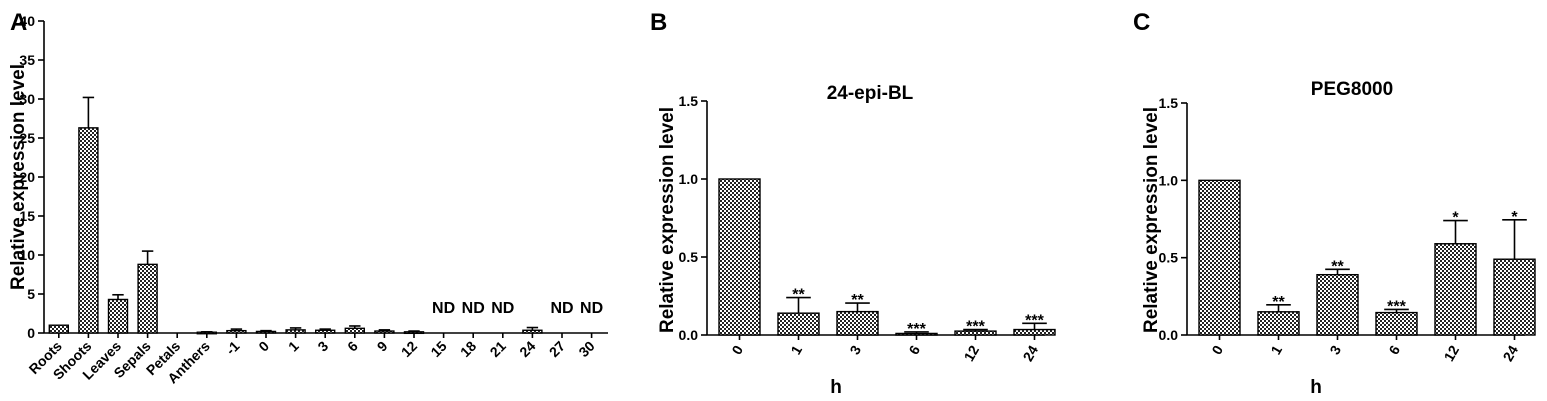 The width and height of the screenshot is (1547, 401). Describe the element at coordinates (586, 349) in the screenshot. I see `x-tick-label: 30` at that location.